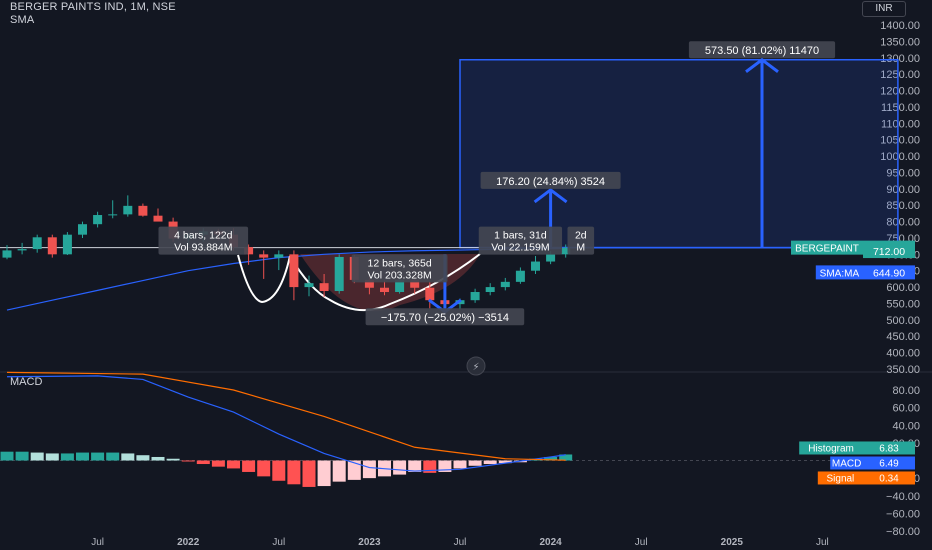 The image size is (932, 550). What do you see at coordinates (732, 542) in the screenshot?
I see `time-tick-label: 2025` at bounding box center [732, 542].